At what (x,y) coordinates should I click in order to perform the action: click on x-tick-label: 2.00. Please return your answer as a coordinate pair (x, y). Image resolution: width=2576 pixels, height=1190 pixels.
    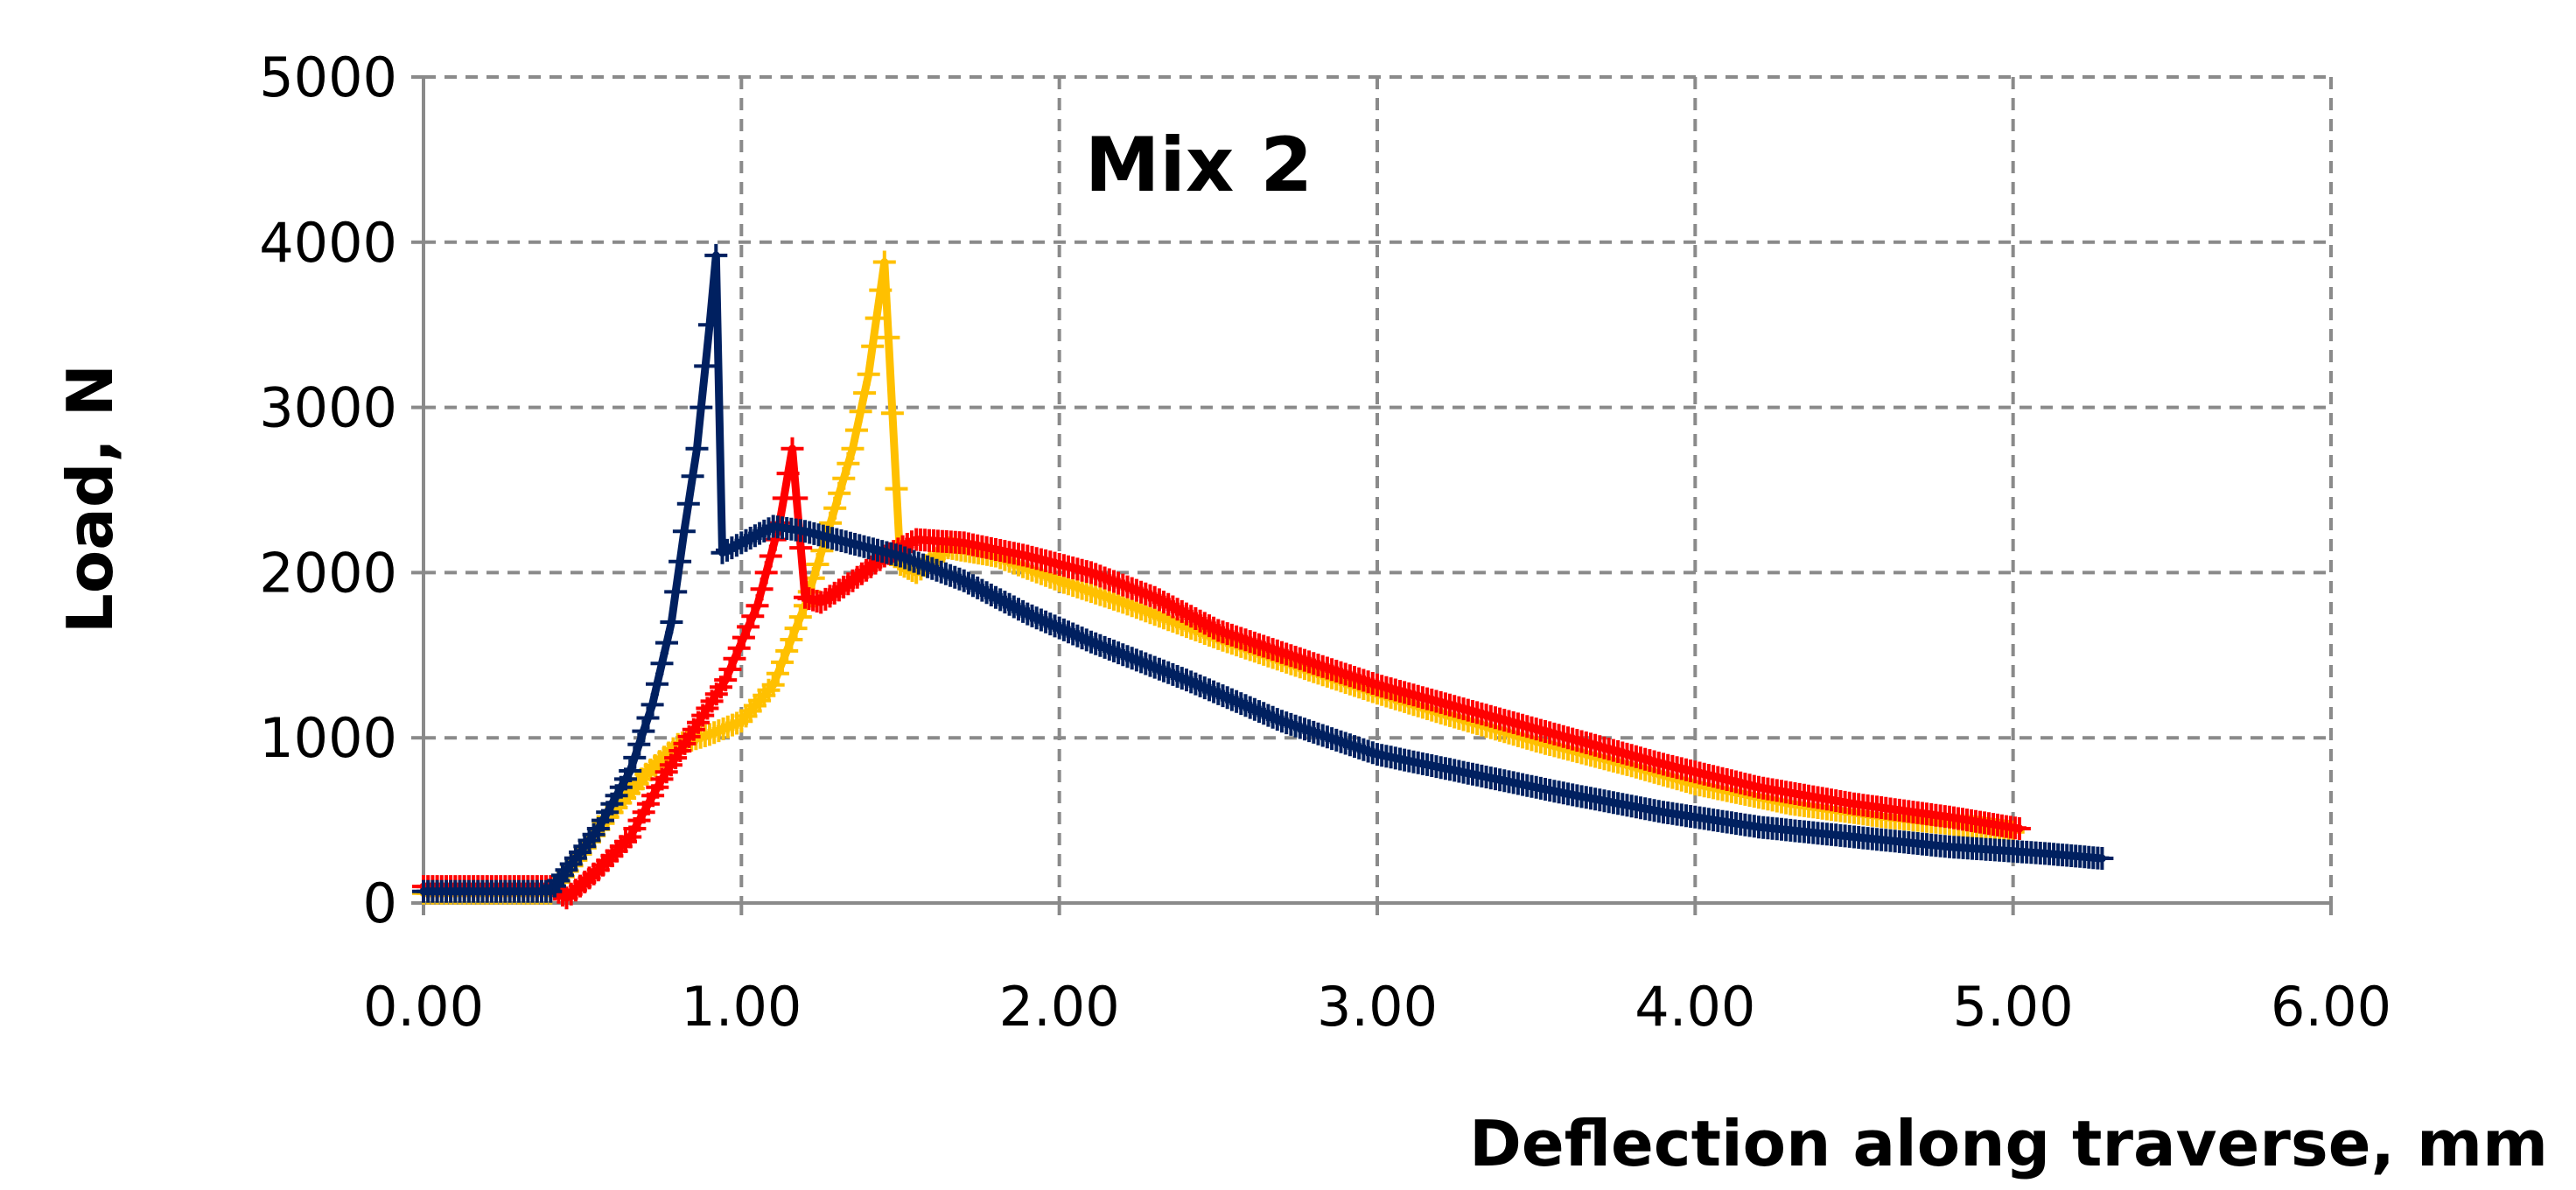
    Looking at the image, I should click on (1059, 1007).